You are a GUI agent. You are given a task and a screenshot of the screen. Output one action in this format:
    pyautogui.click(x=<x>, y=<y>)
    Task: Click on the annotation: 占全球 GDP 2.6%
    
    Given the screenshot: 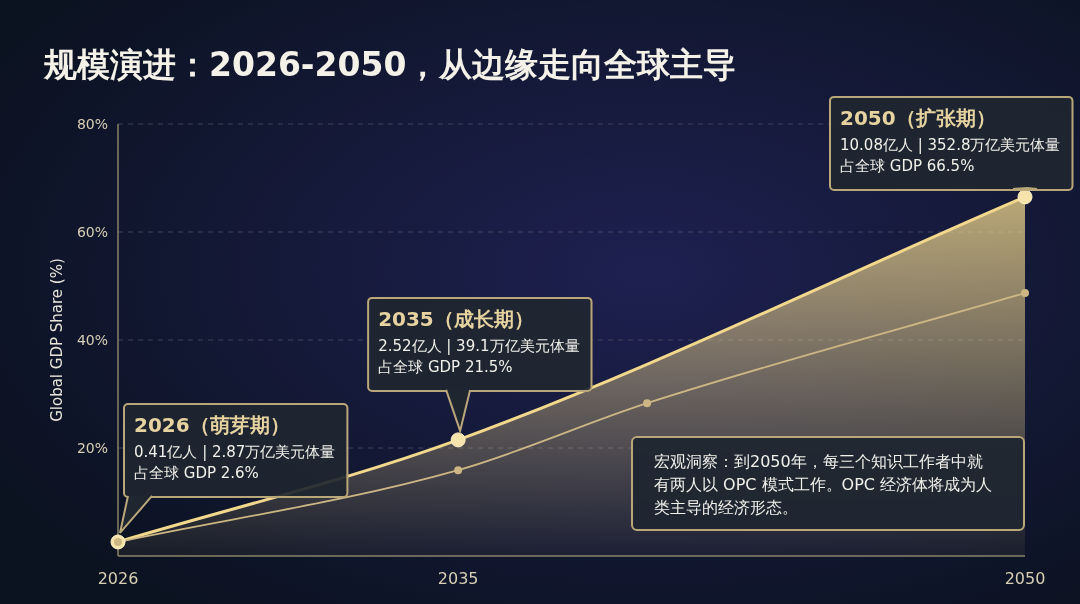 What is the action you would take?
    pyautogui.click(x=196, y=472)
    